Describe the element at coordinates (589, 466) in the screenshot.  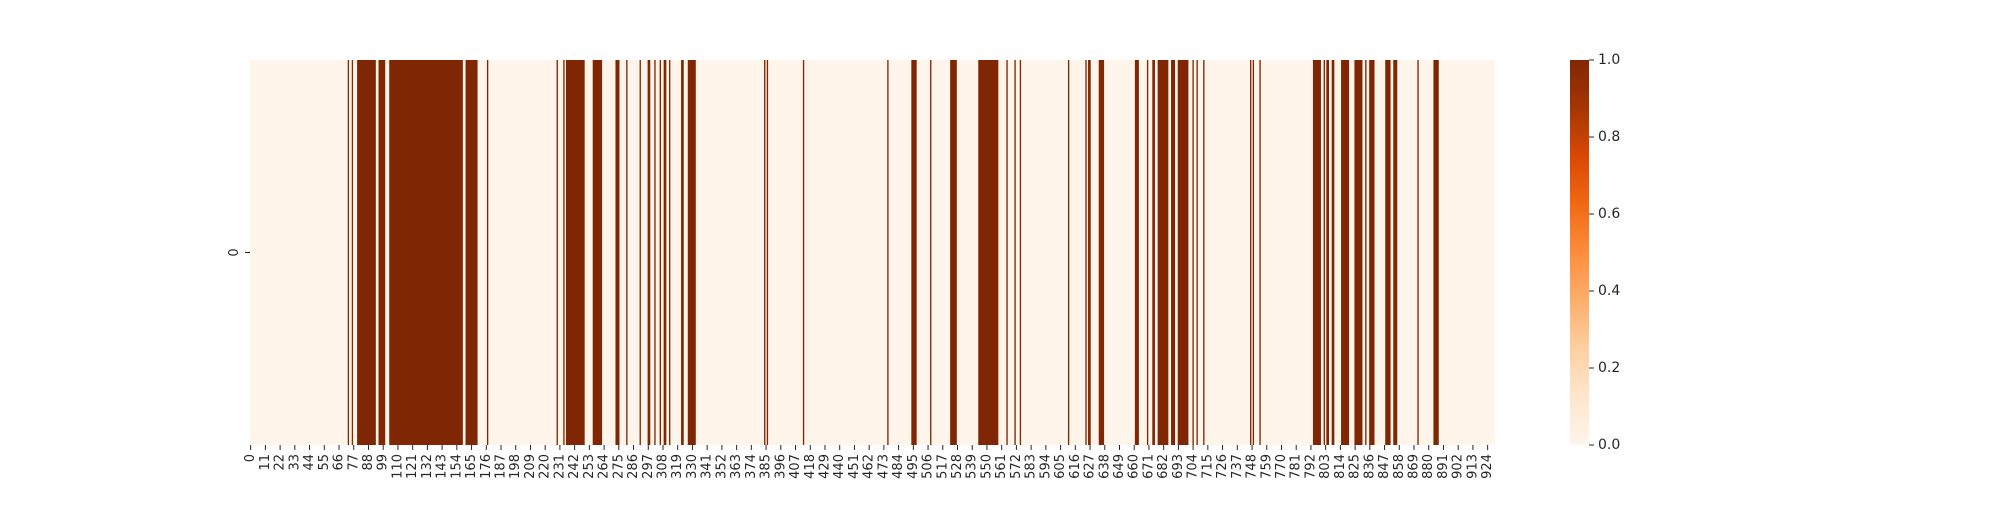
I see `x-tick-label-253: 253` at that location.